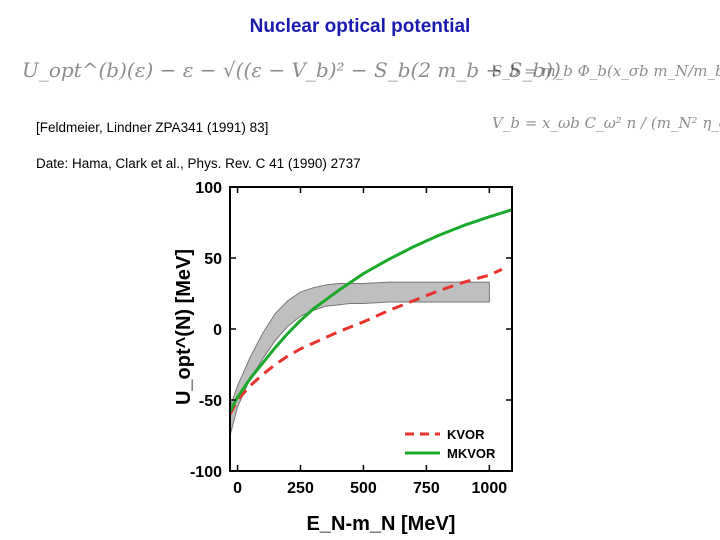 The width and height of the screenshot is (720, 540). Describe the element at coordinates (213, 259) in the screenshot. I see `y-tick-label: 50` at that location.